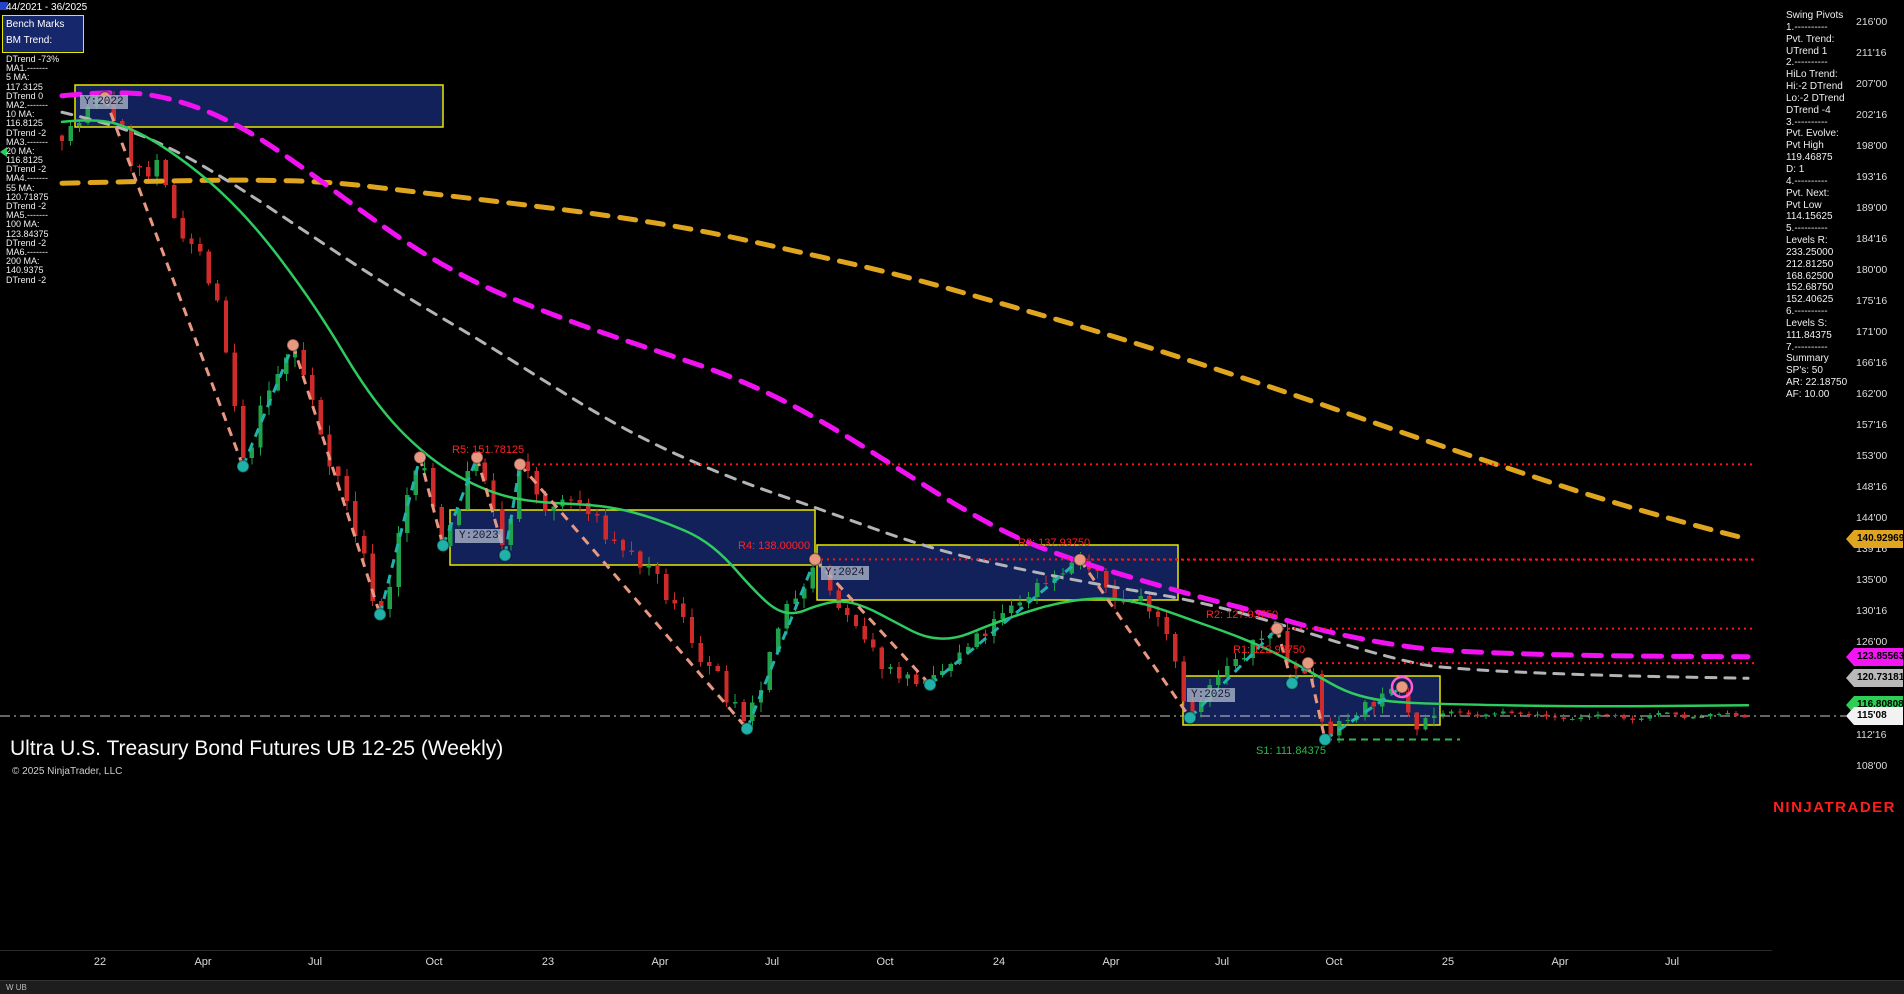 The image size is (1904, 994). Describe the element at coordinates (845, 573) in the screenshot. I see `year-range-label: Y:2024` at that location.